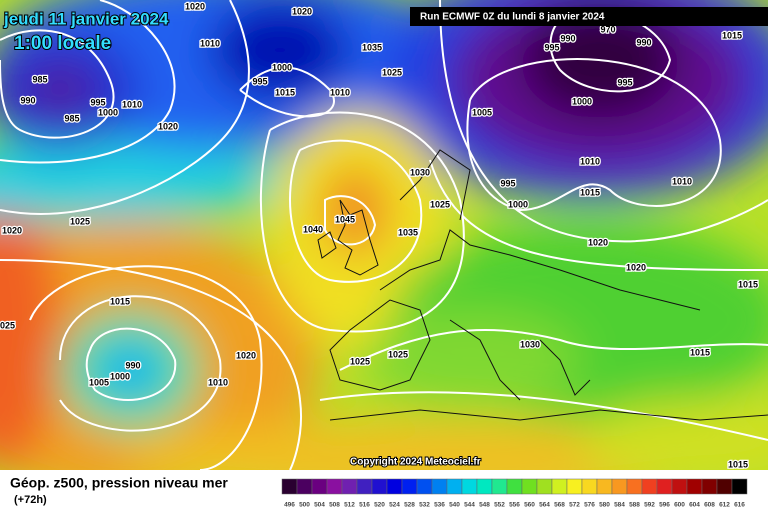 This screenshot has height=517, width=768. What do you see at coordinates (484, 505) in the screenshot?
I see `legend-label: 548` at bounding box center [484, 505].